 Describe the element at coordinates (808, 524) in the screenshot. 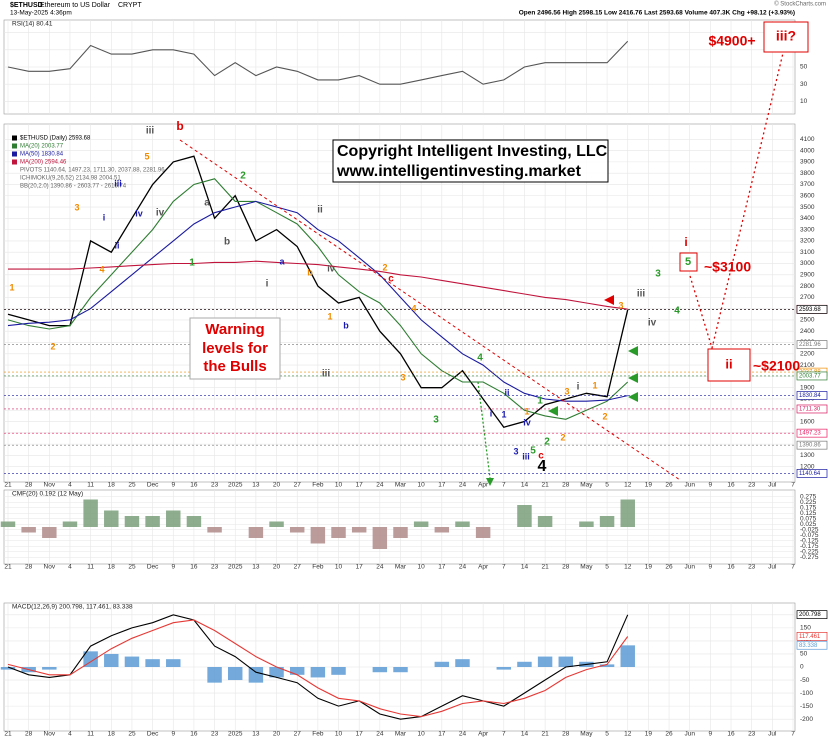

I see `y-tick-label: 0.025` at that location.